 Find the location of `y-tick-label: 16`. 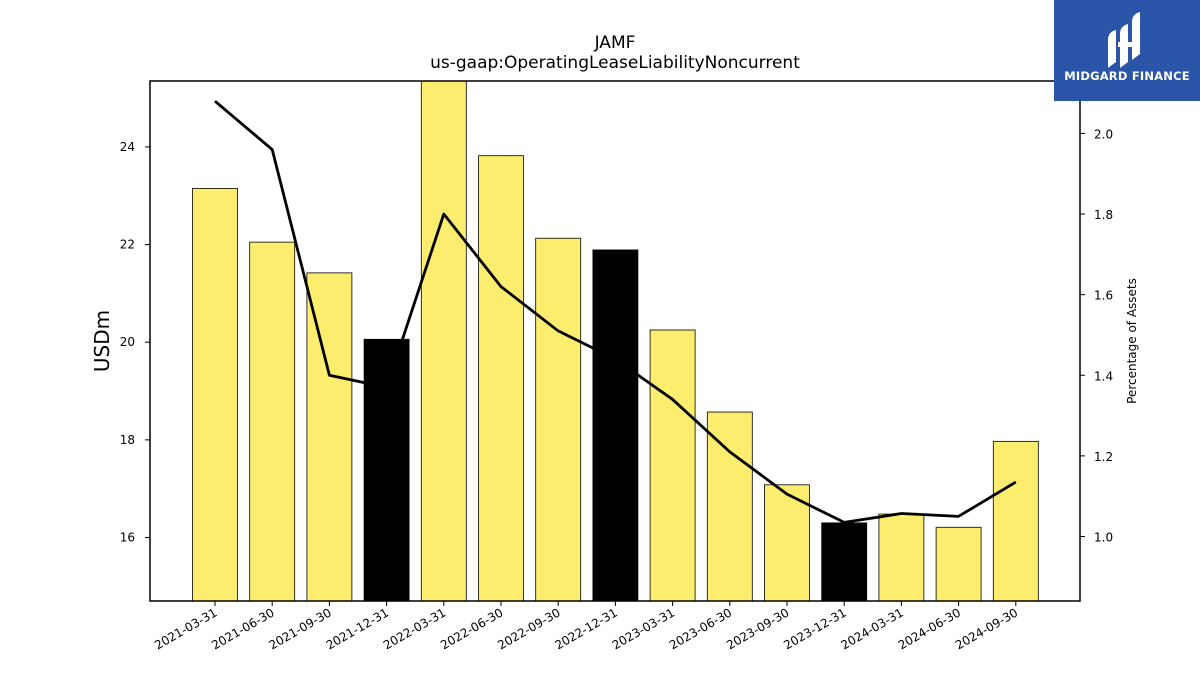

y-tick-label: 16 is located at coordinates (127, 538).